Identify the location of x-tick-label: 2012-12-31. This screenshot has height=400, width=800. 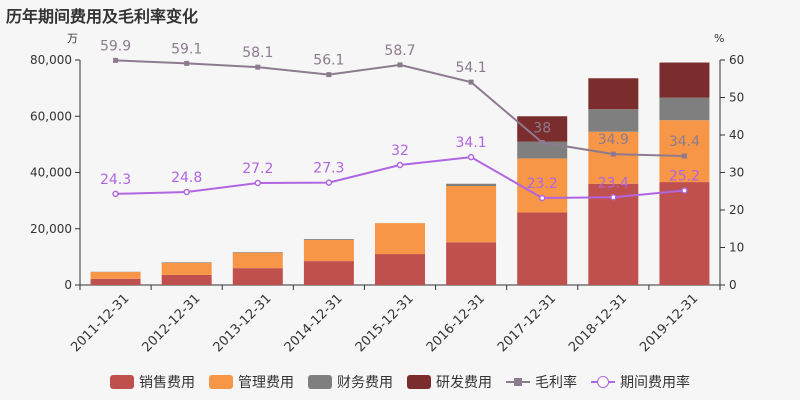
(171, 323).